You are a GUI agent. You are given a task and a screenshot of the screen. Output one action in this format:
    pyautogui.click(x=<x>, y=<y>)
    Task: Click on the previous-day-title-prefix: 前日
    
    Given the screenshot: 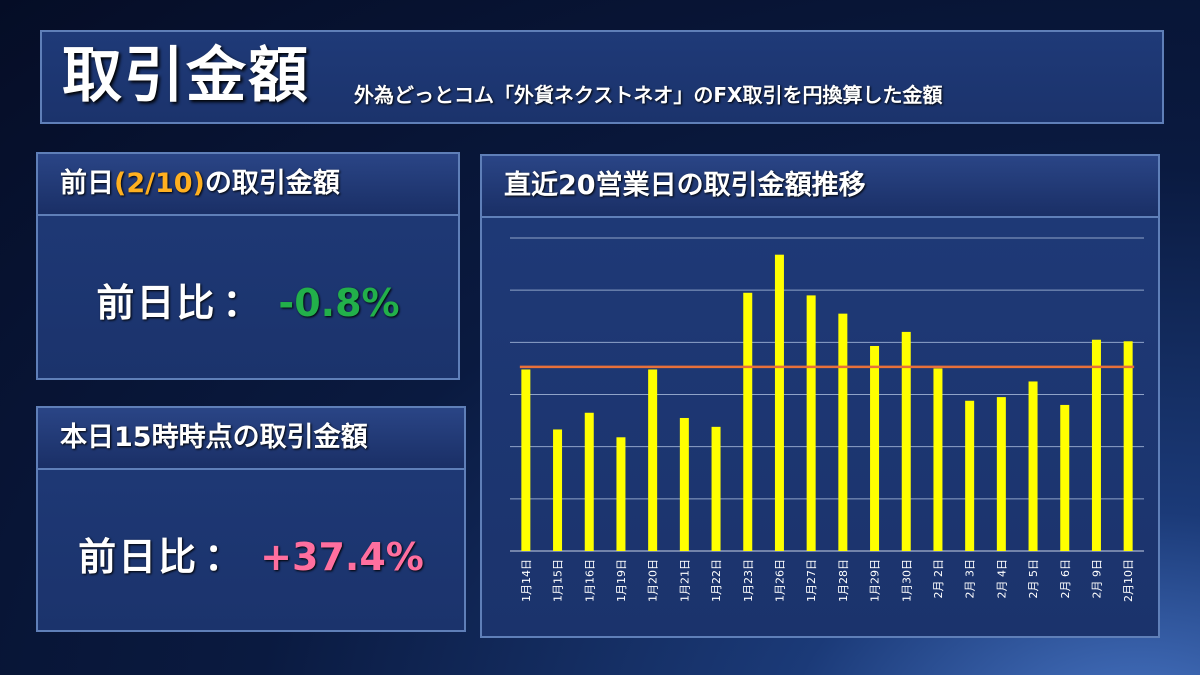 What is the action you would take?
    pyautogui.click(x=87, y=183)
    